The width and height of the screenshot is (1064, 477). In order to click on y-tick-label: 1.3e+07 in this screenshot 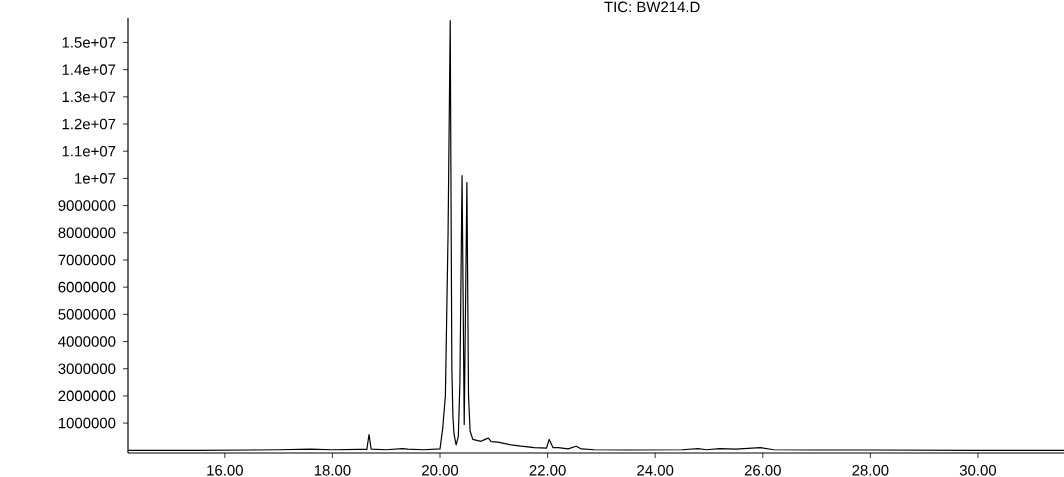, I will do `click(89, 97)`.